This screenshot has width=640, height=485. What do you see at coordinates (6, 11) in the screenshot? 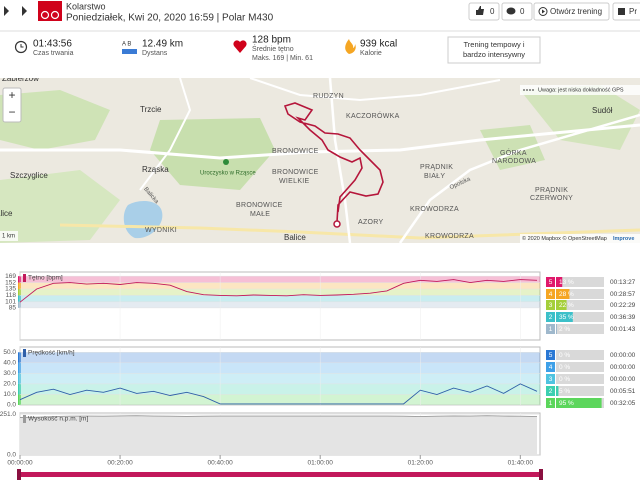
I see `back-arrow` at bounding box center [6, 11].